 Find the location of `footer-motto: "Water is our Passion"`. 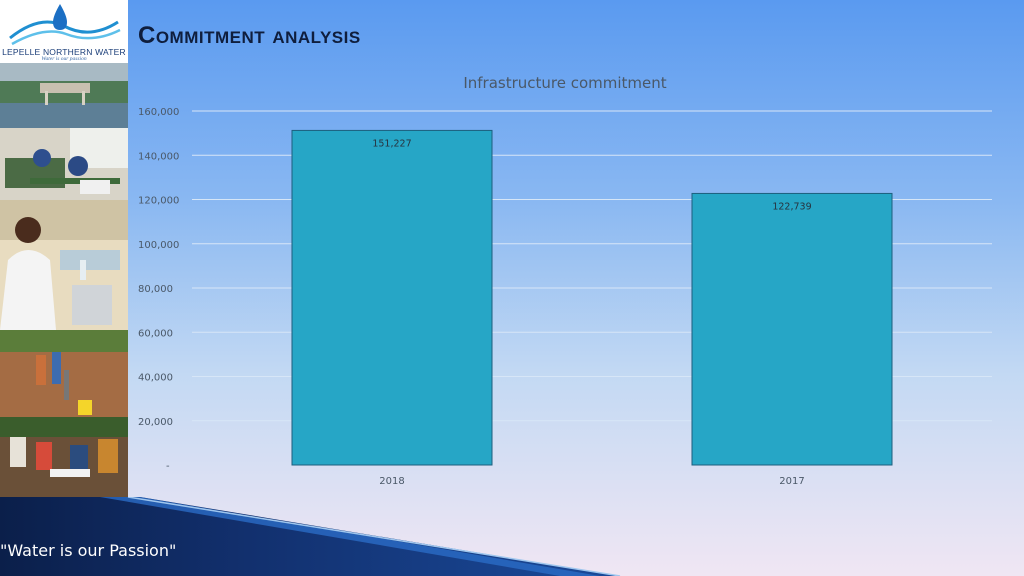

footer-motto: "Water is our Passion" is located at coordinates (88, 550).